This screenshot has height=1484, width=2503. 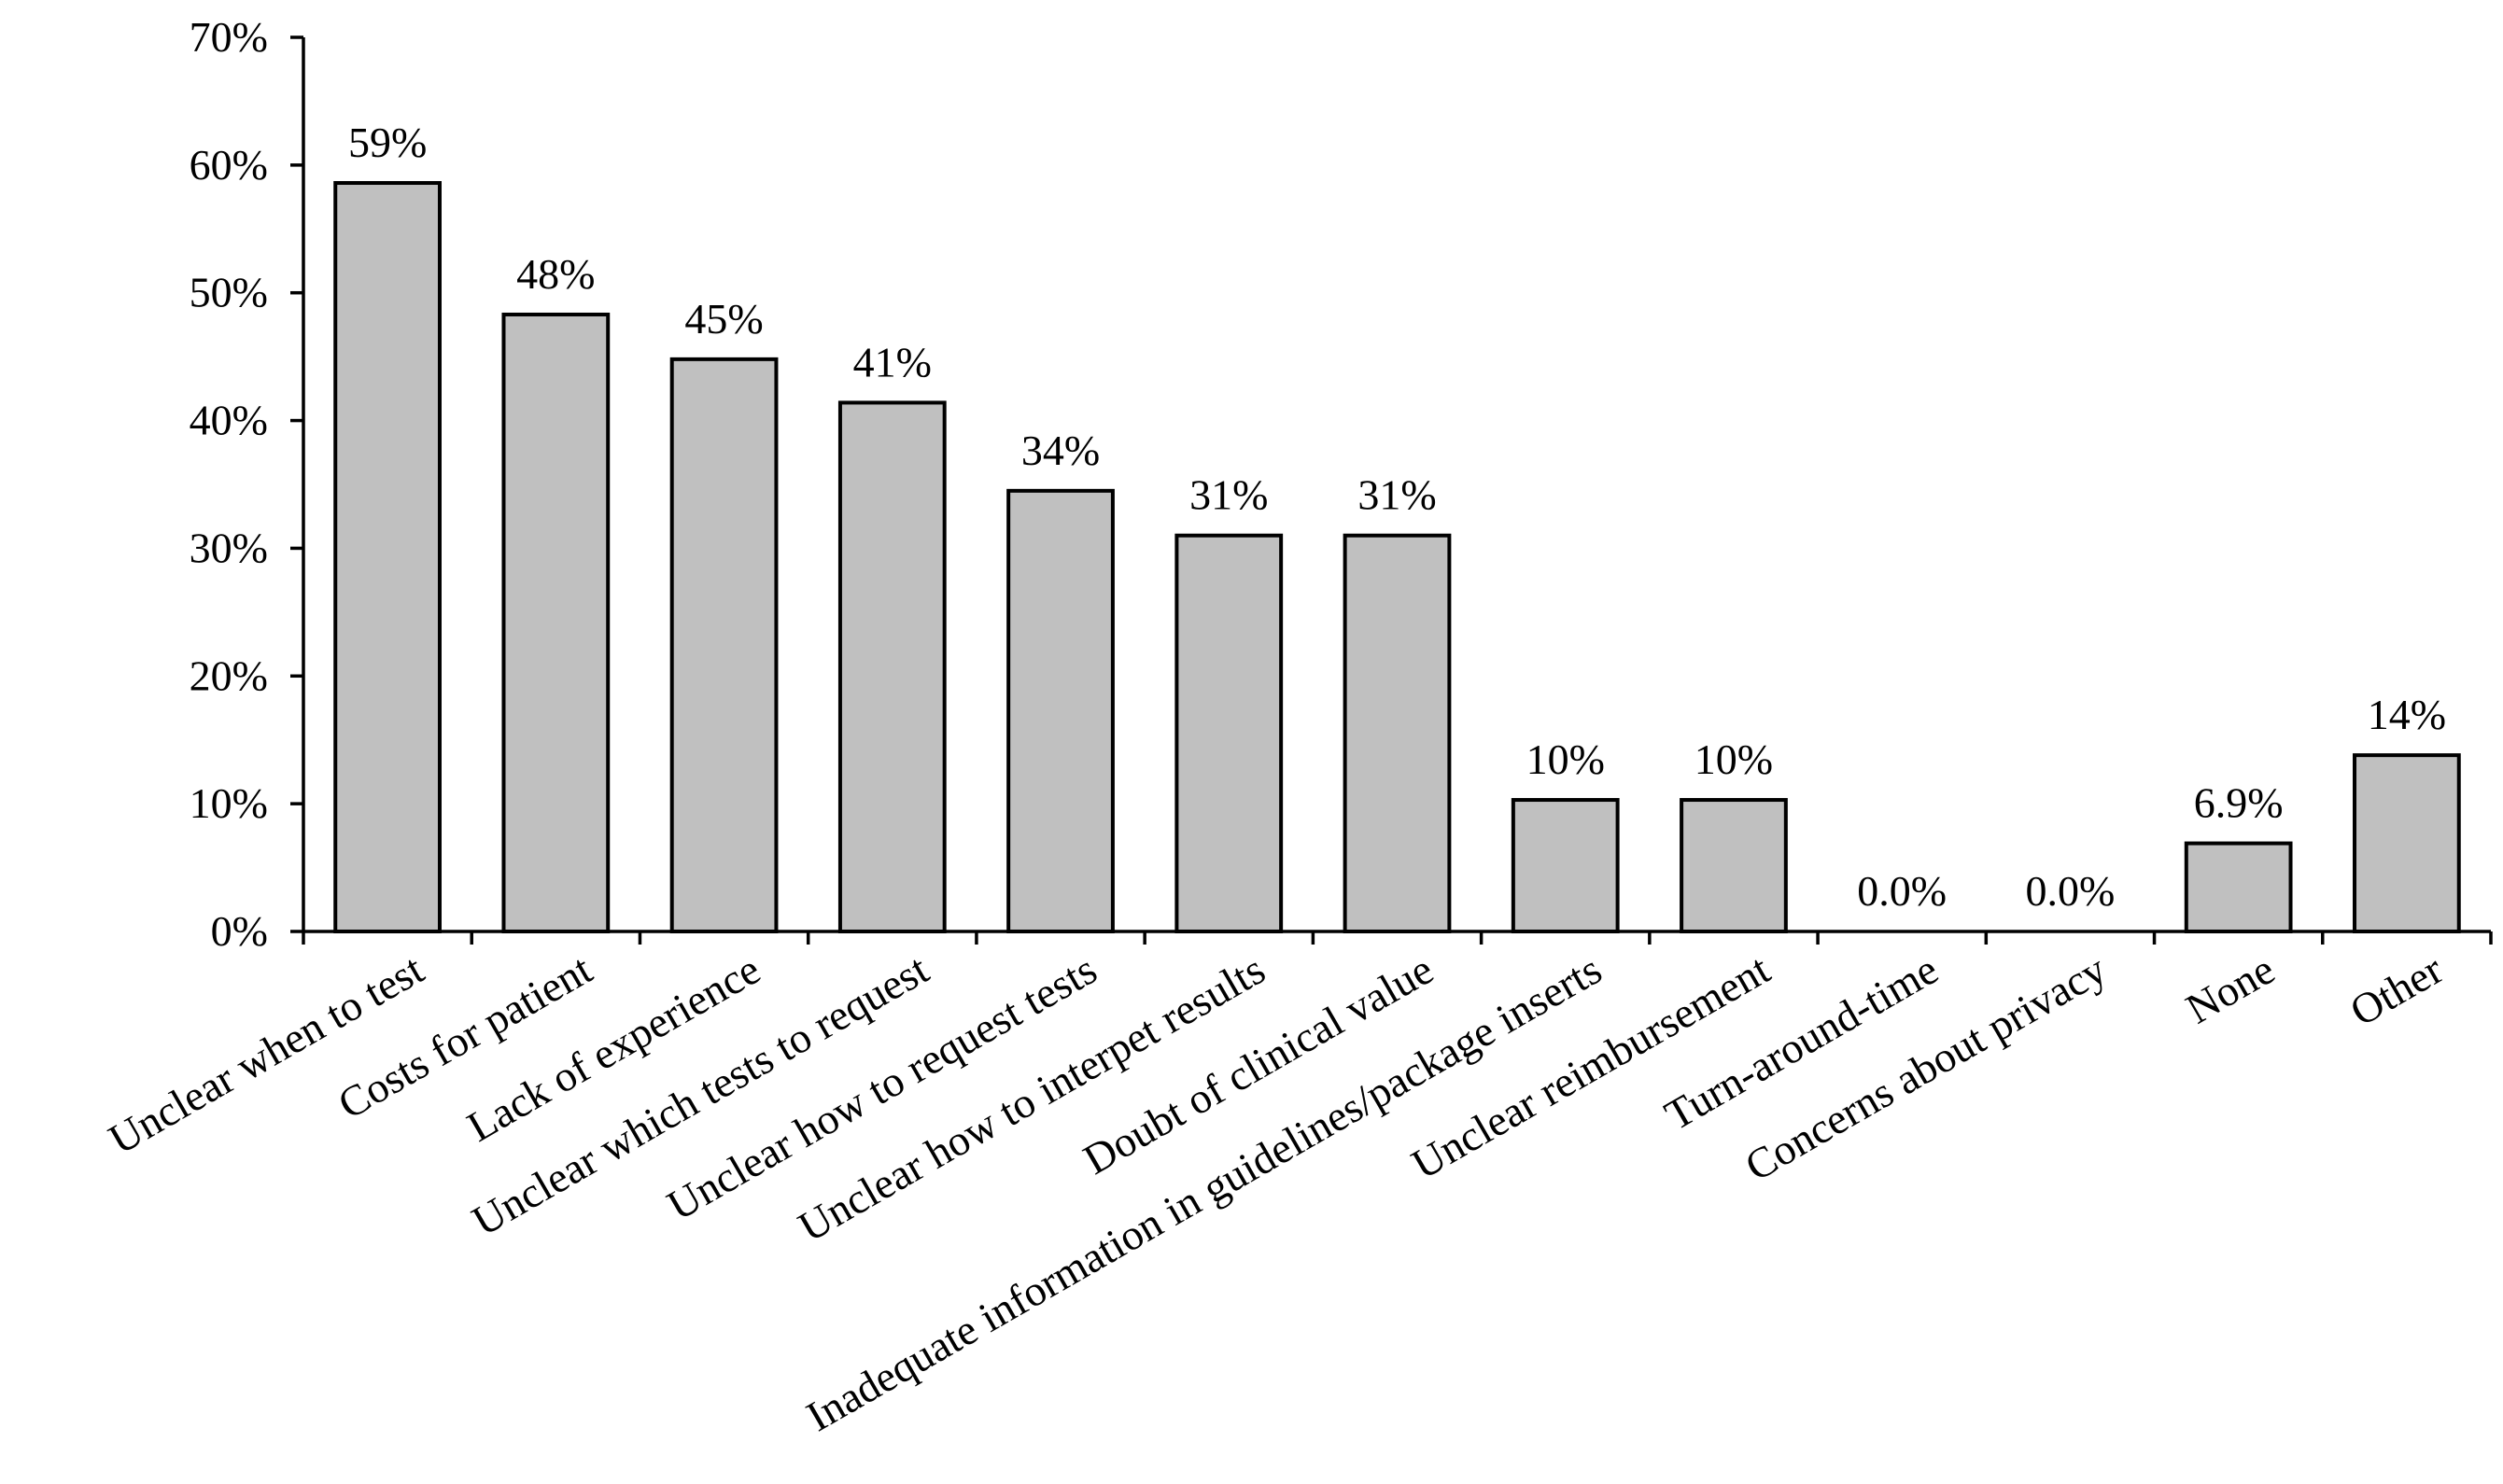 I want to click on y-tick-label: 30%, so click(x=229, y=547).